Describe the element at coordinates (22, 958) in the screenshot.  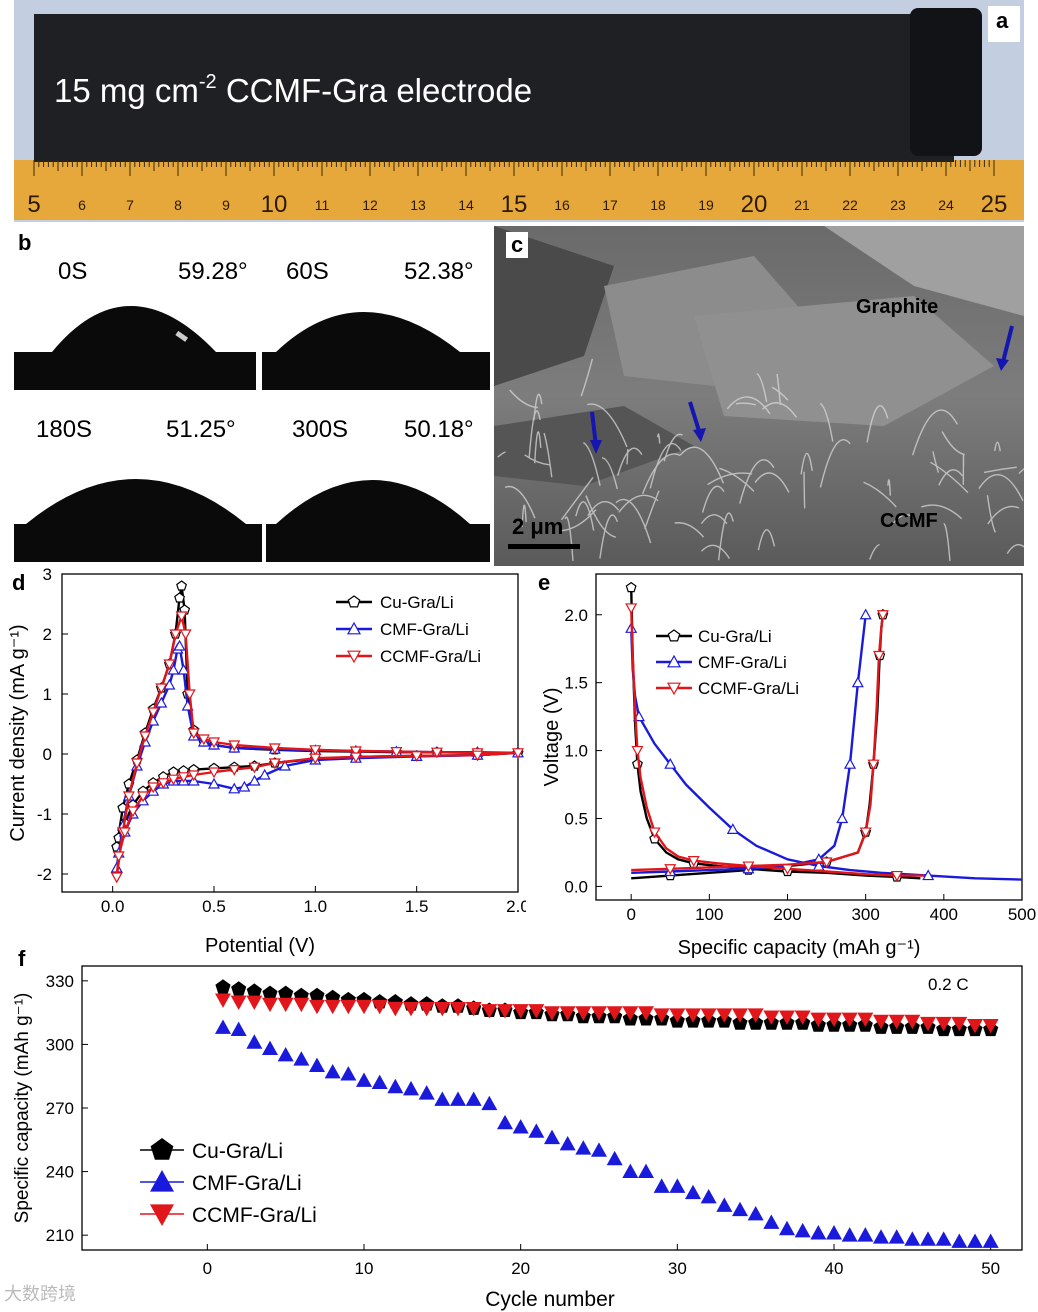
I see `panel-label-f: f` at that location.